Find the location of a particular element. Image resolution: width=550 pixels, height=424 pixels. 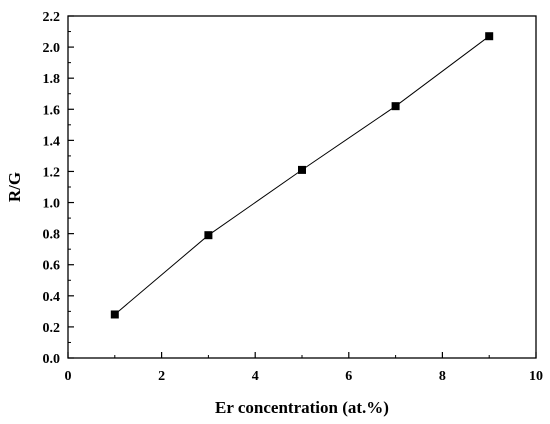

x-tick-label: 0 is located at coordinates (68, 376).